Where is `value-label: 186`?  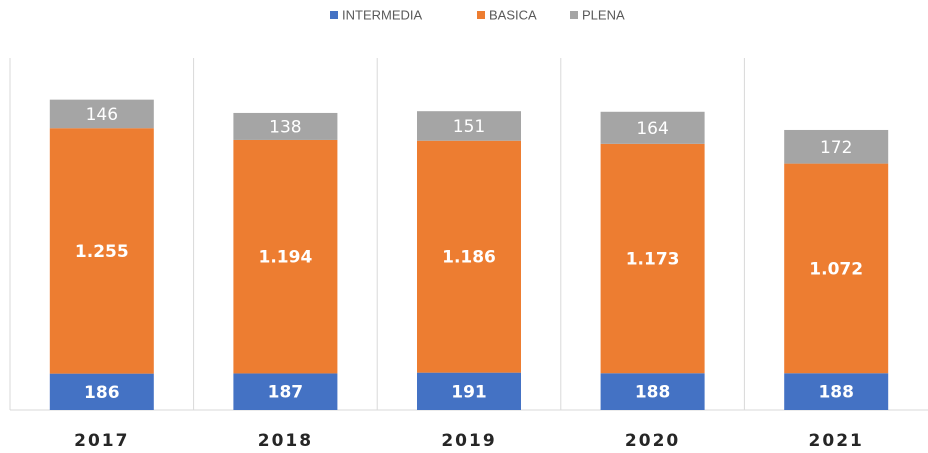
value-label: 186 is located at coordinates (102, 393).